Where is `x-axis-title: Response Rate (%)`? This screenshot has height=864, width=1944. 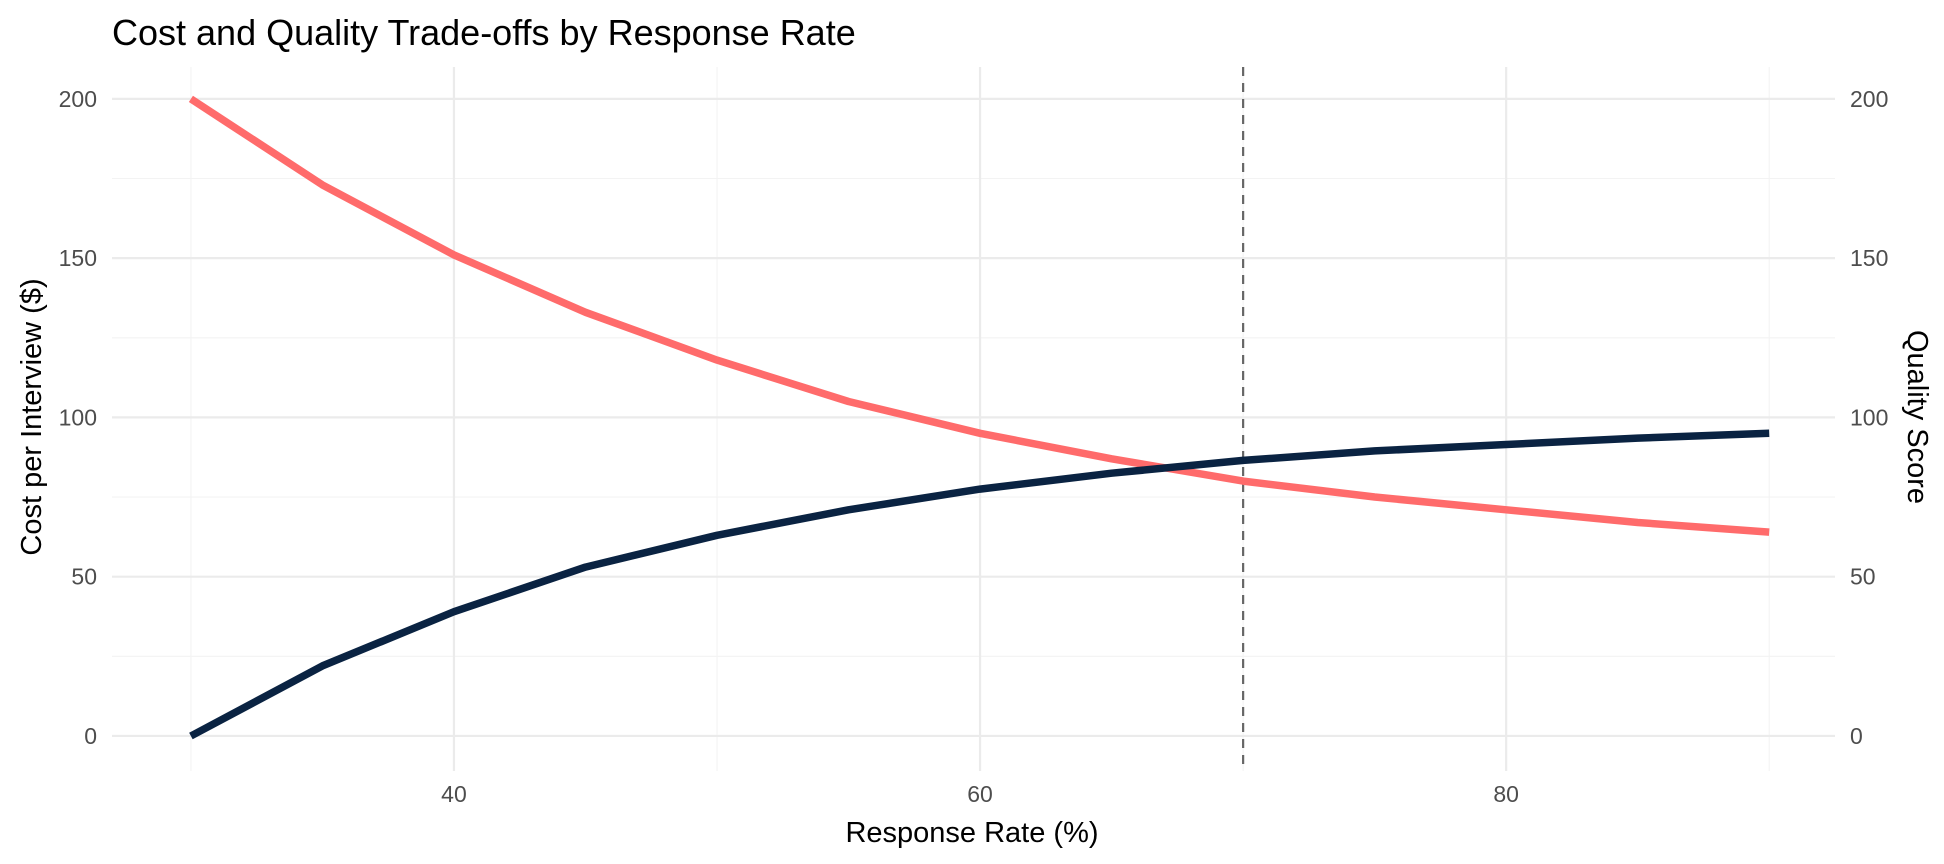
x-axis-title: Response Rate (%) is located at coordinates (971, 833).